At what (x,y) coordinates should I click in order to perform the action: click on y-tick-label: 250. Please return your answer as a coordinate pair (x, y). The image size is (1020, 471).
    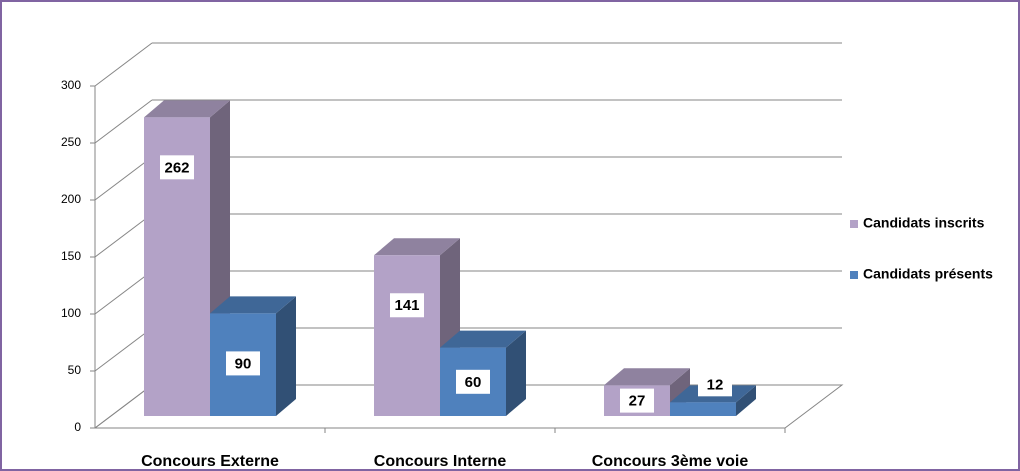
    Looking at the image, I should click on (71, 142).